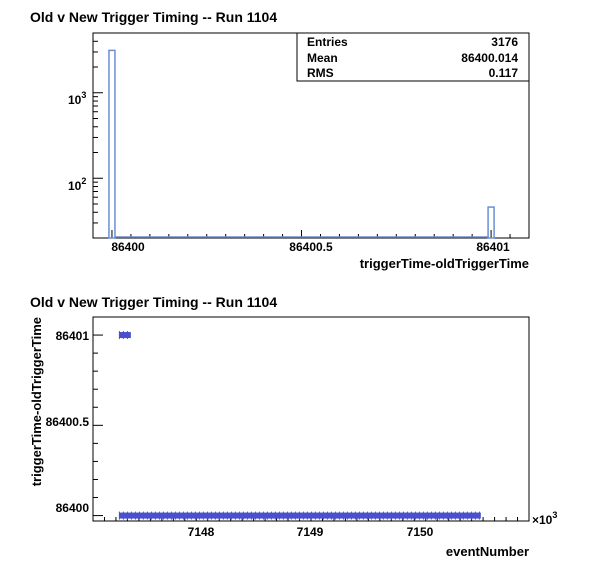 The width and height of the screenshot is (596, 572). I want to click on scatter-y-axis-title: triggerTime-oldTriggerTime, so click(36, 401).